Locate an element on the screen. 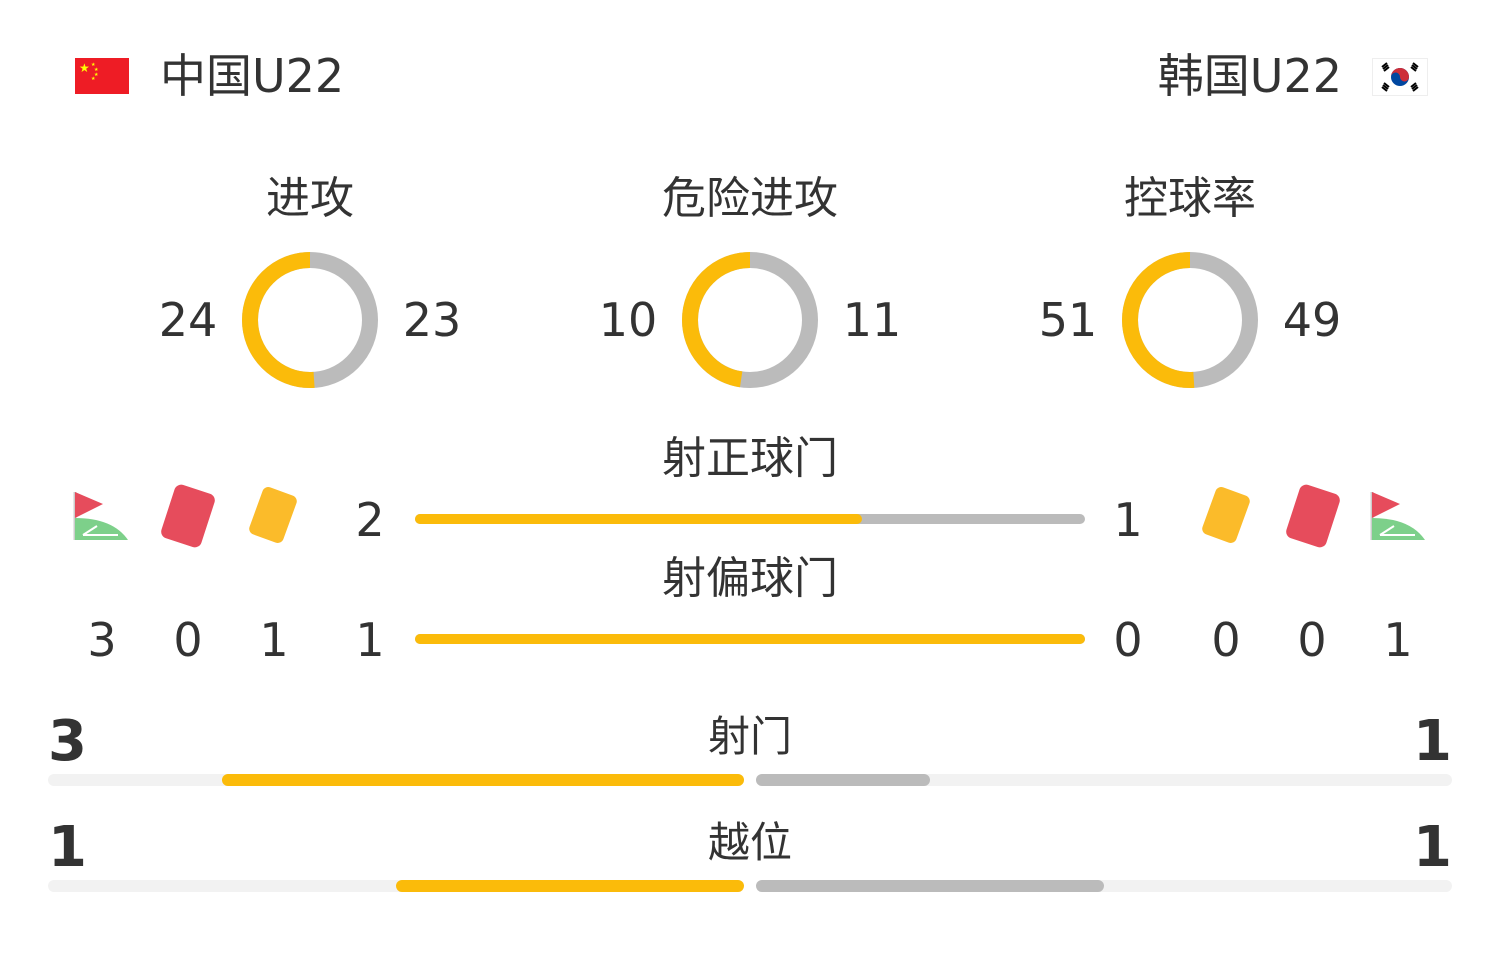 The image size is (1500, 972). away-shots: 1 is located at coordinates (1432, 741).